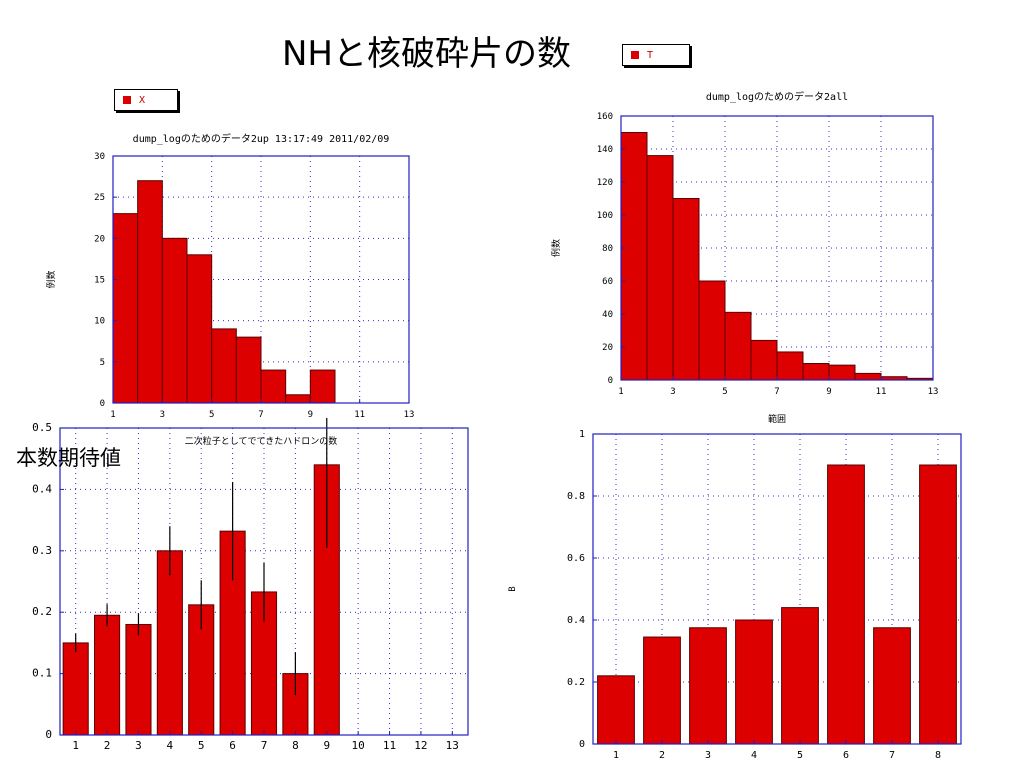 Image resolution: width=1024 pixels, height=768 pixels. What do you see at coordinates (102, 363) in the screenshot?
I see `y-tick-label: 5` at bounding box center [102, 363].